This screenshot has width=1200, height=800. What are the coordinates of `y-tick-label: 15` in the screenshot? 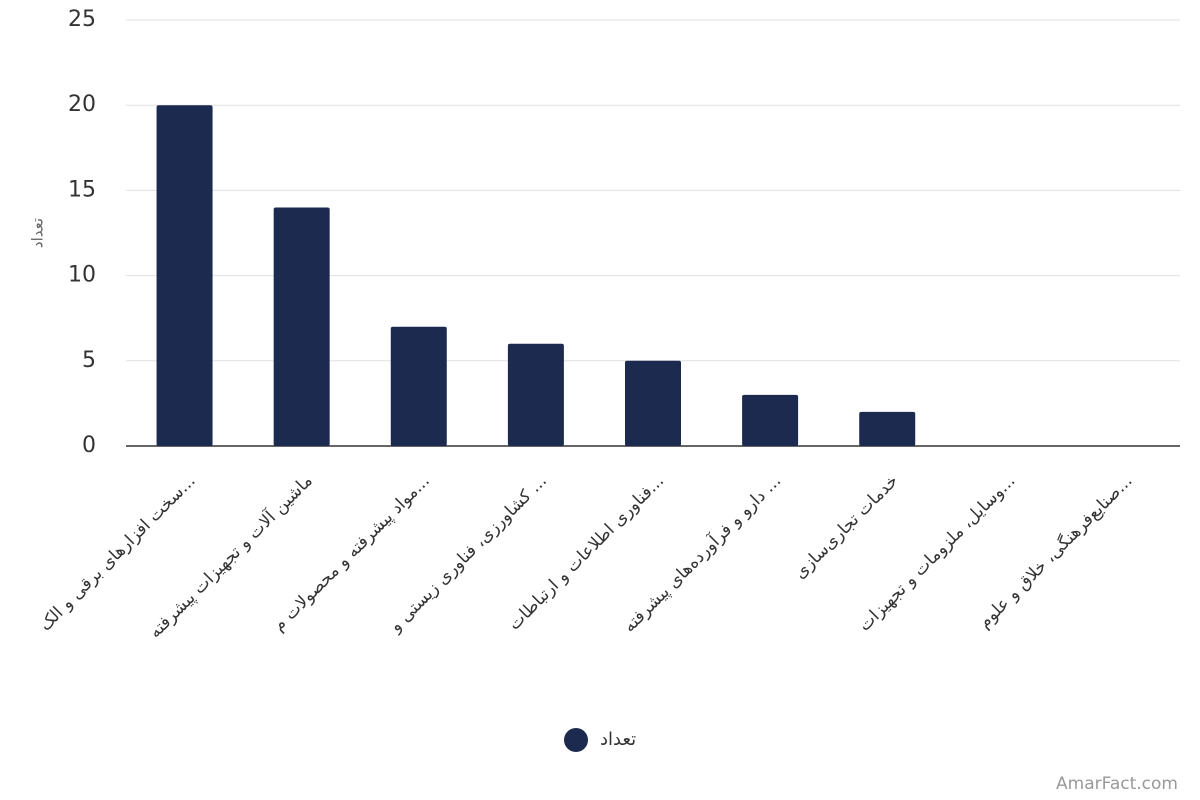 It's located at (82, 189).